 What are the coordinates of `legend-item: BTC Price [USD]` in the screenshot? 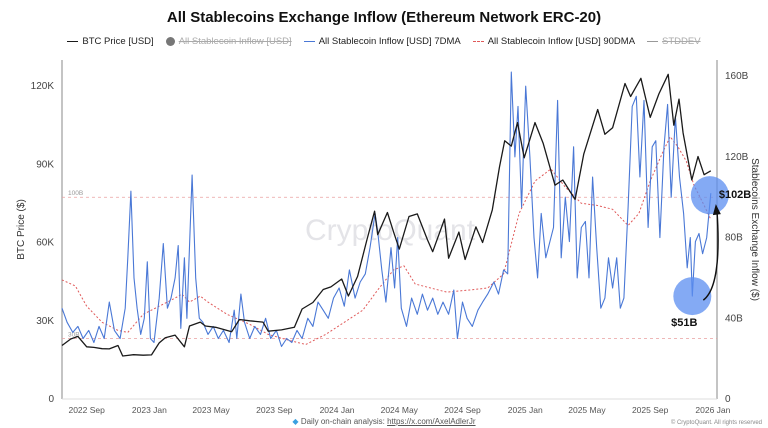 It's located at (110, 41).